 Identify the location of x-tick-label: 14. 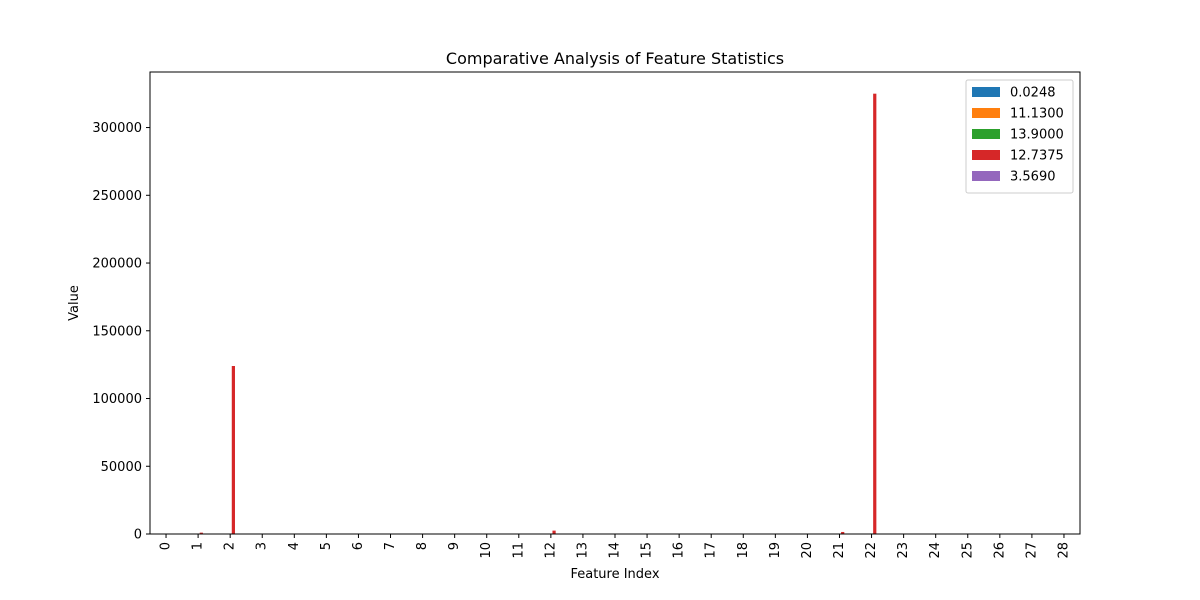
(615, 550).